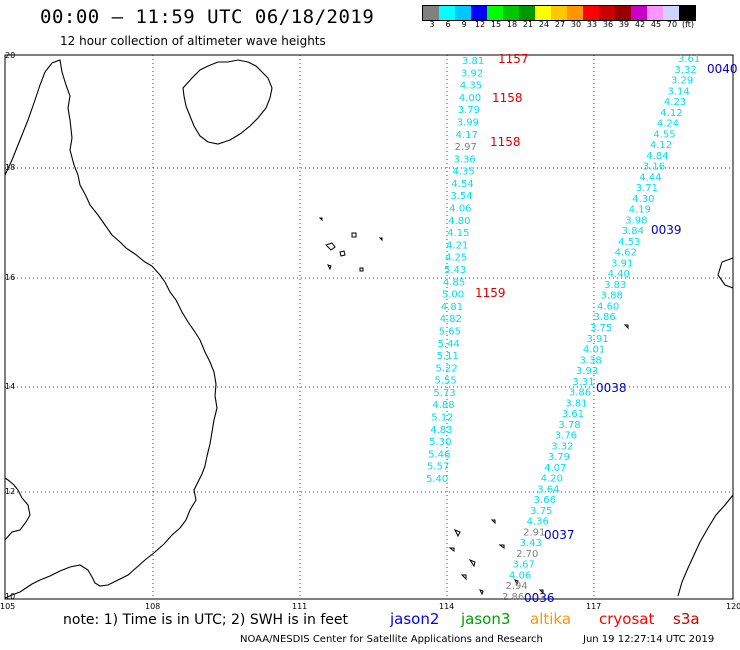 The height and width of the screenshot is (650, 740). I want to click on wave-height-label: 4.19, so click(640, 210).